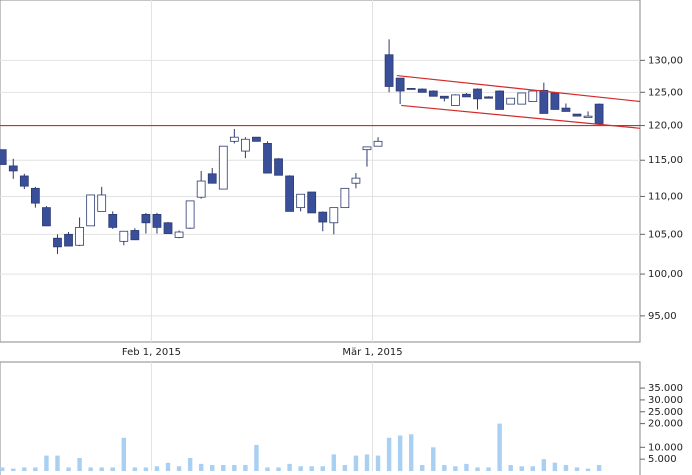  Describe the element at coordinates (662, 316) in the screenshot. I see `y-tick-label: 95,00` at that location.